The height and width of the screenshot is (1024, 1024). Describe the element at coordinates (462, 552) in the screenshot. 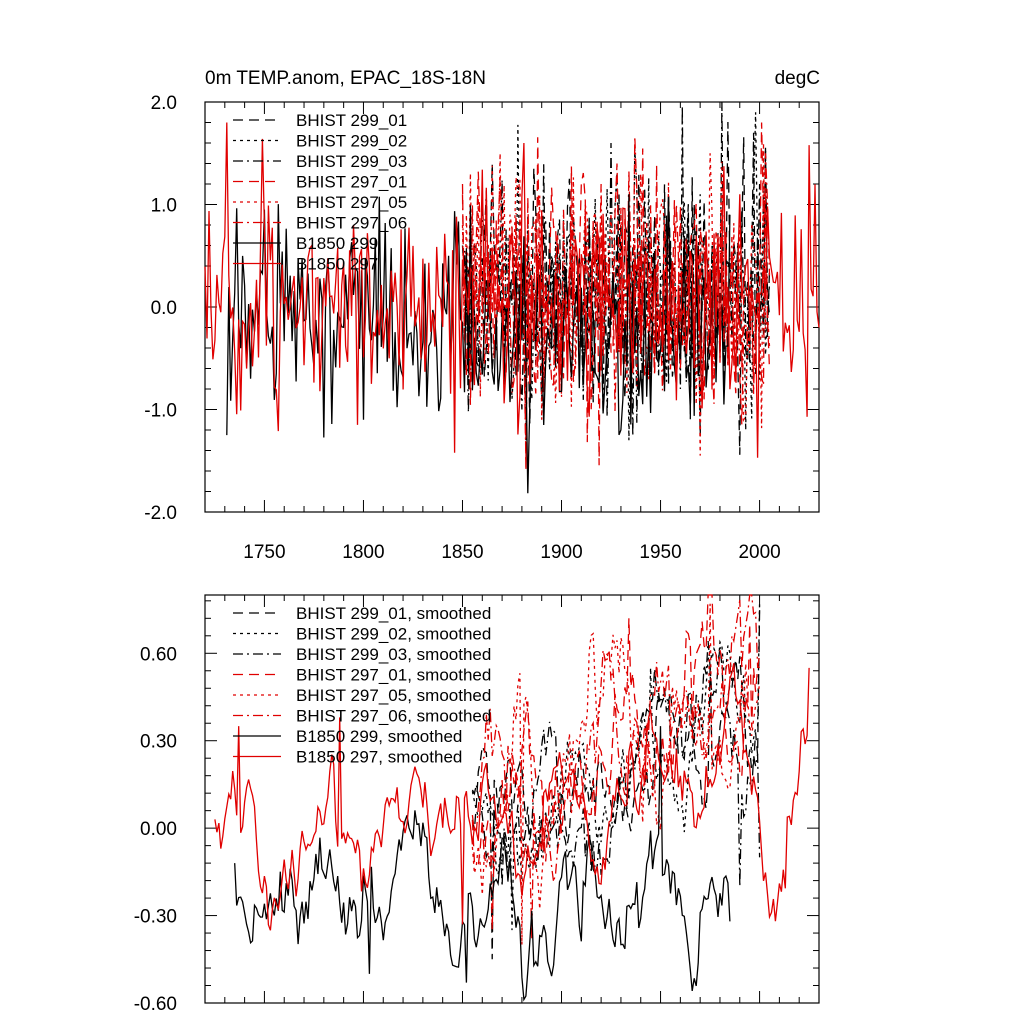

I see `x-tick-label: 1850` at that location.